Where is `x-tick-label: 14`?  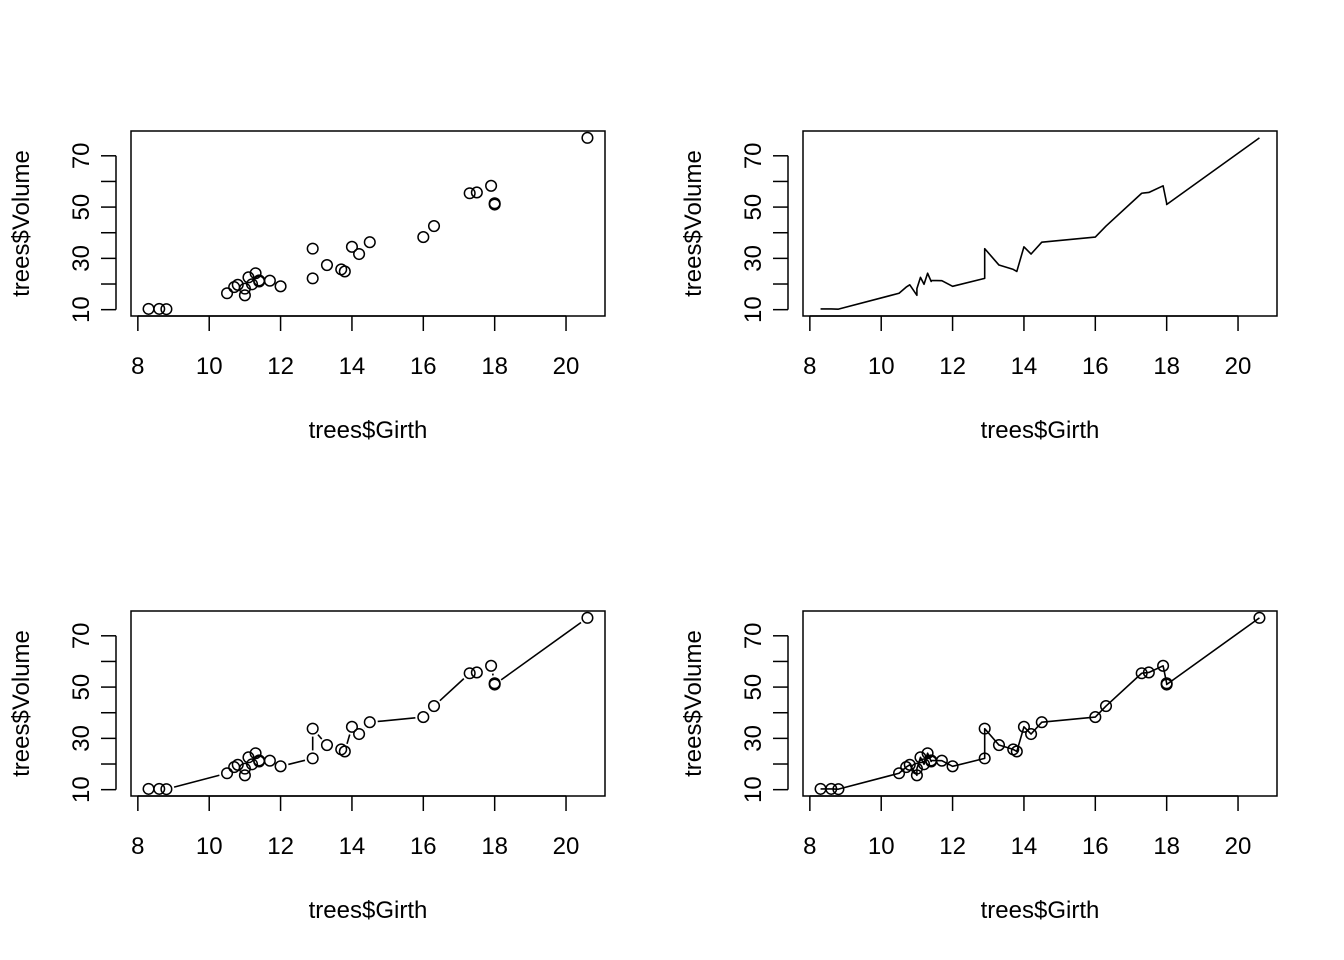 x-tick-label: 14 is located at coordinates (352, 846).